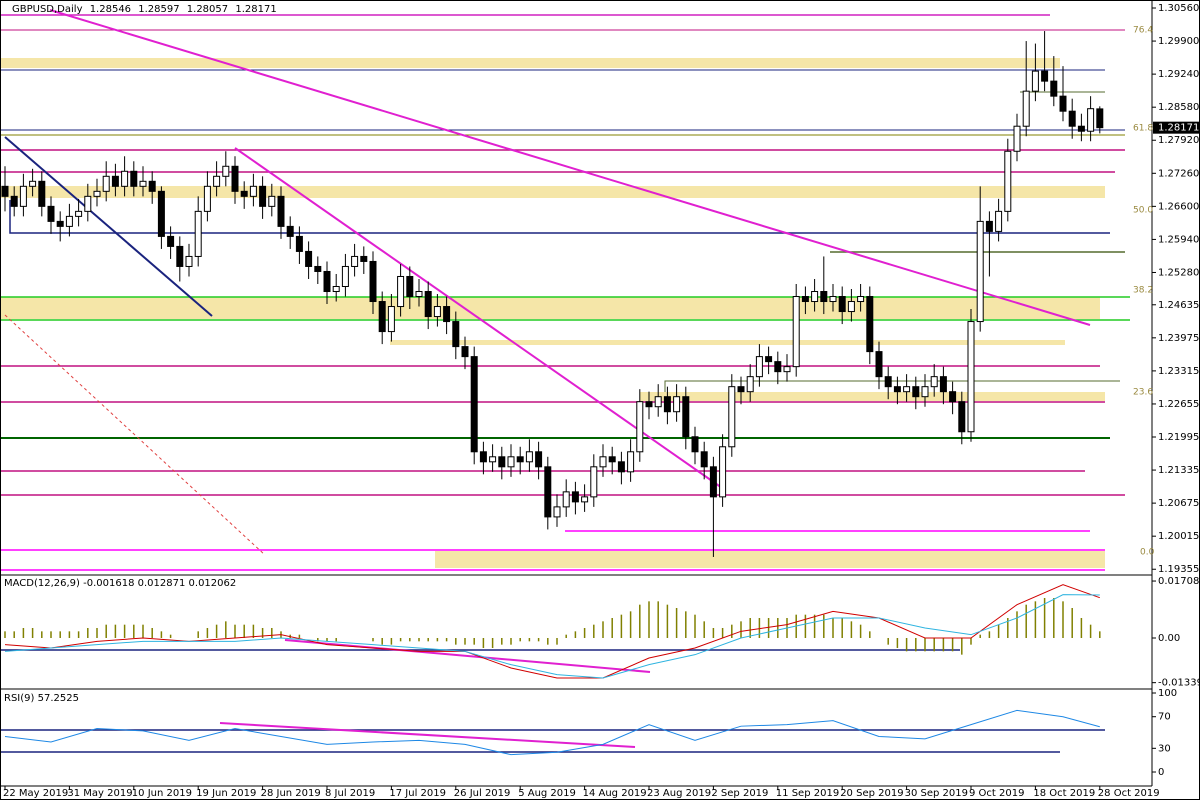 This screenshot has width=1200, height=800. Describe the element at coordinates (1178, 404) in the screenshot. I see `y-tick-label: 1.22655` at that location.